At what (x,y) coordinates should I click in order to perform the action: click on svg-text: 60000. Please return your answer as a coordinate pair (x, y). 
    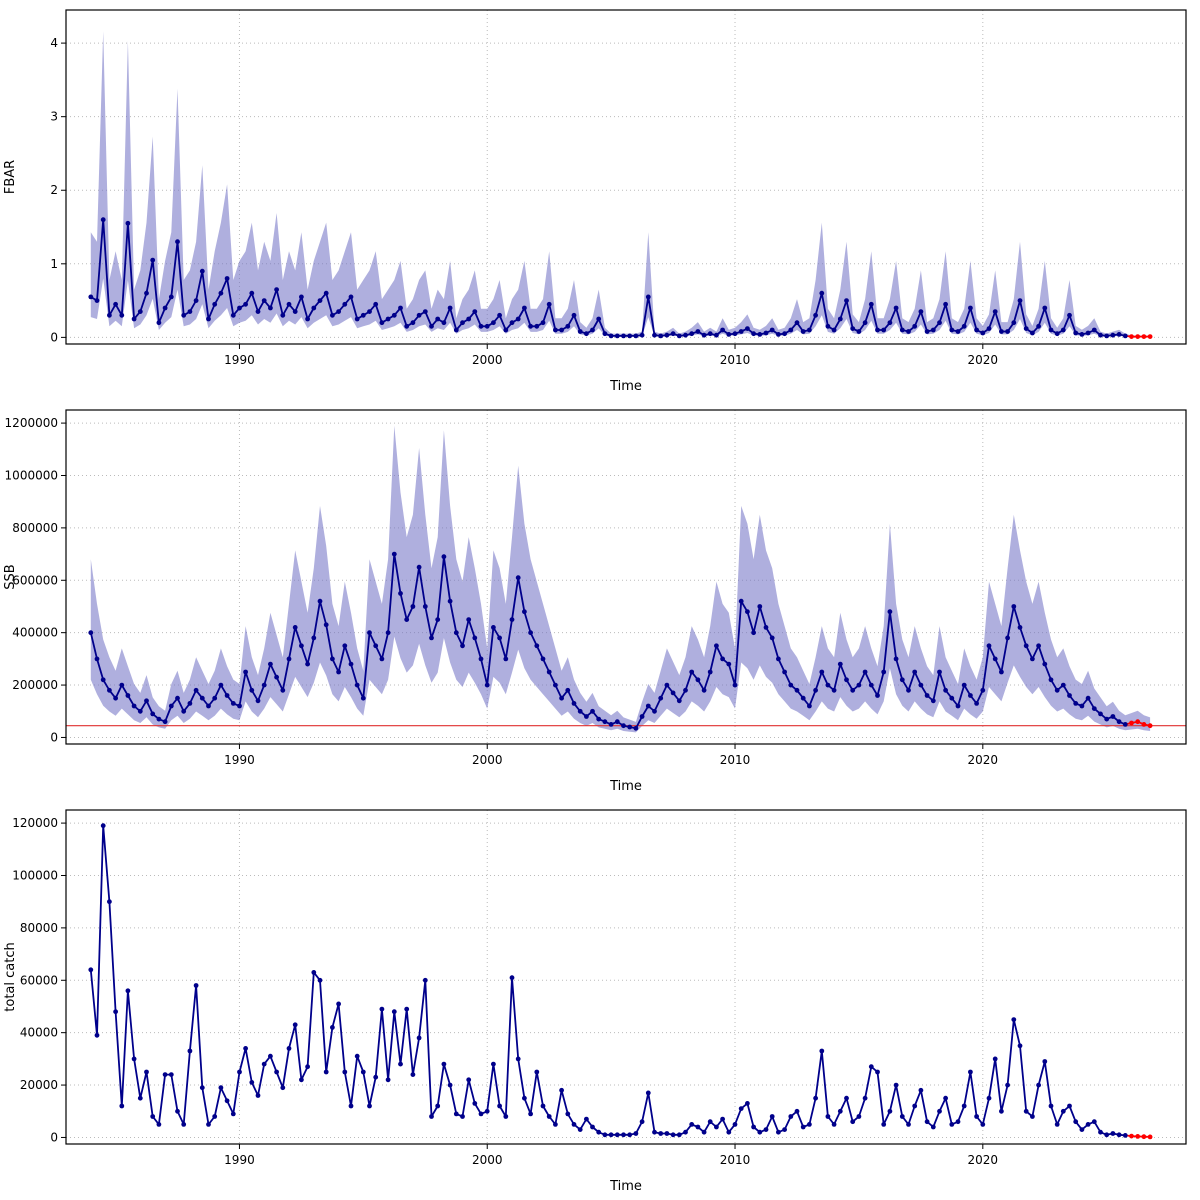
    Looking at the image, I should click on (39, 980).